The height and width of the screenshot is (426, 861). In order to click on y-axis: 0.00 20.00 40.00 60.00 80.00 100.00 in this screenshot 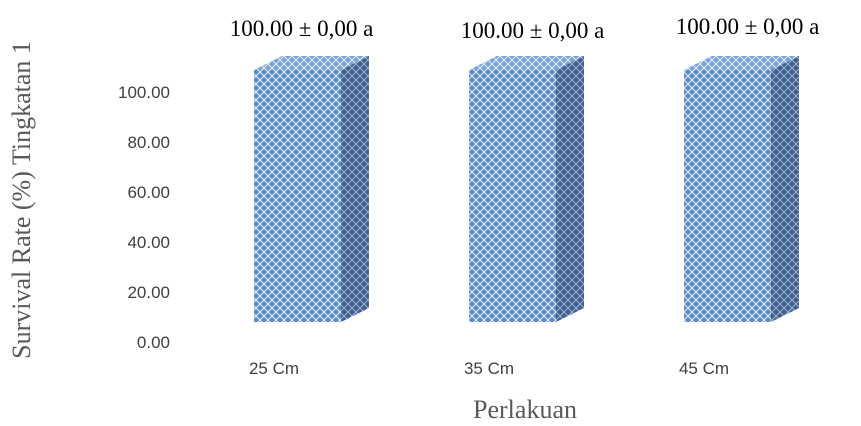, I will do `click(144, 217)`.